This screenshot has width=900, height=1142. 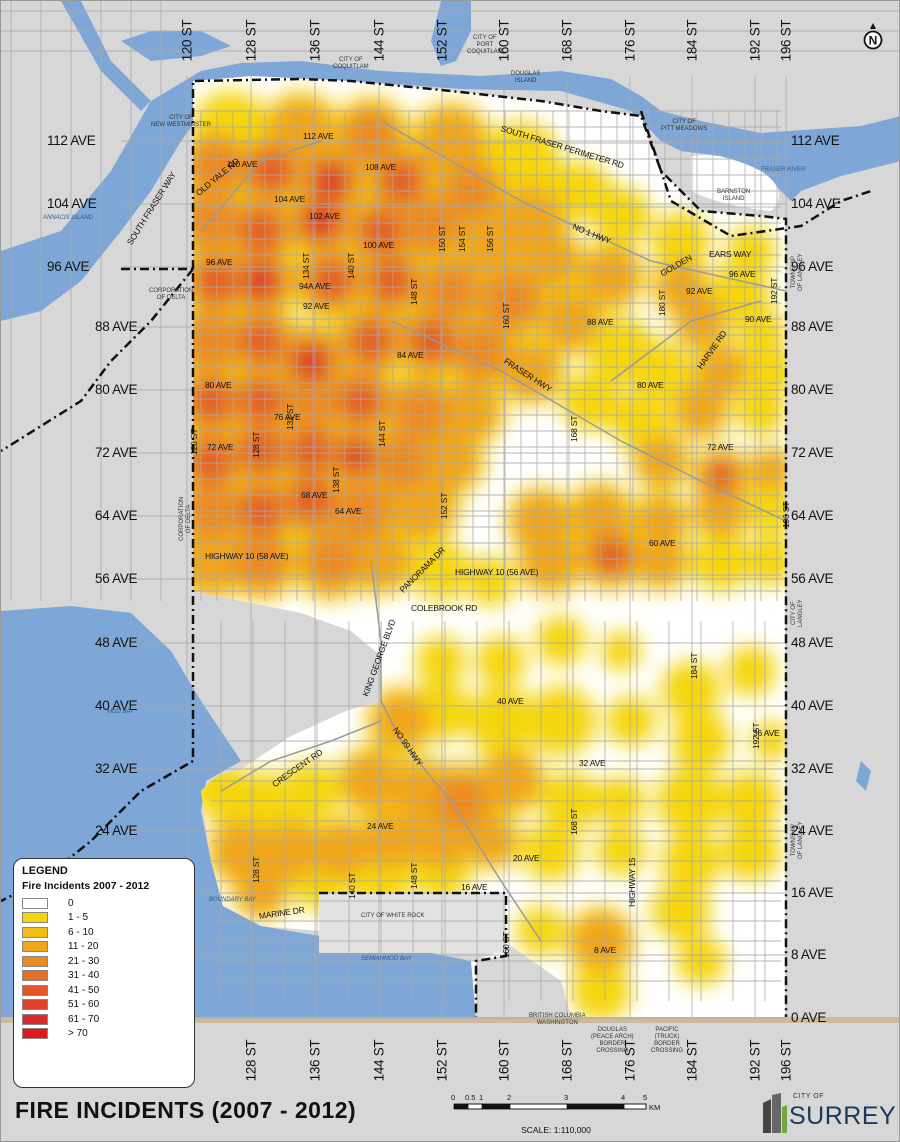 What do you see at coordinates (290, 199) in the screenshot?
I see `interior-road-label-3: 104 AVE` at bounding box center [290, 199].